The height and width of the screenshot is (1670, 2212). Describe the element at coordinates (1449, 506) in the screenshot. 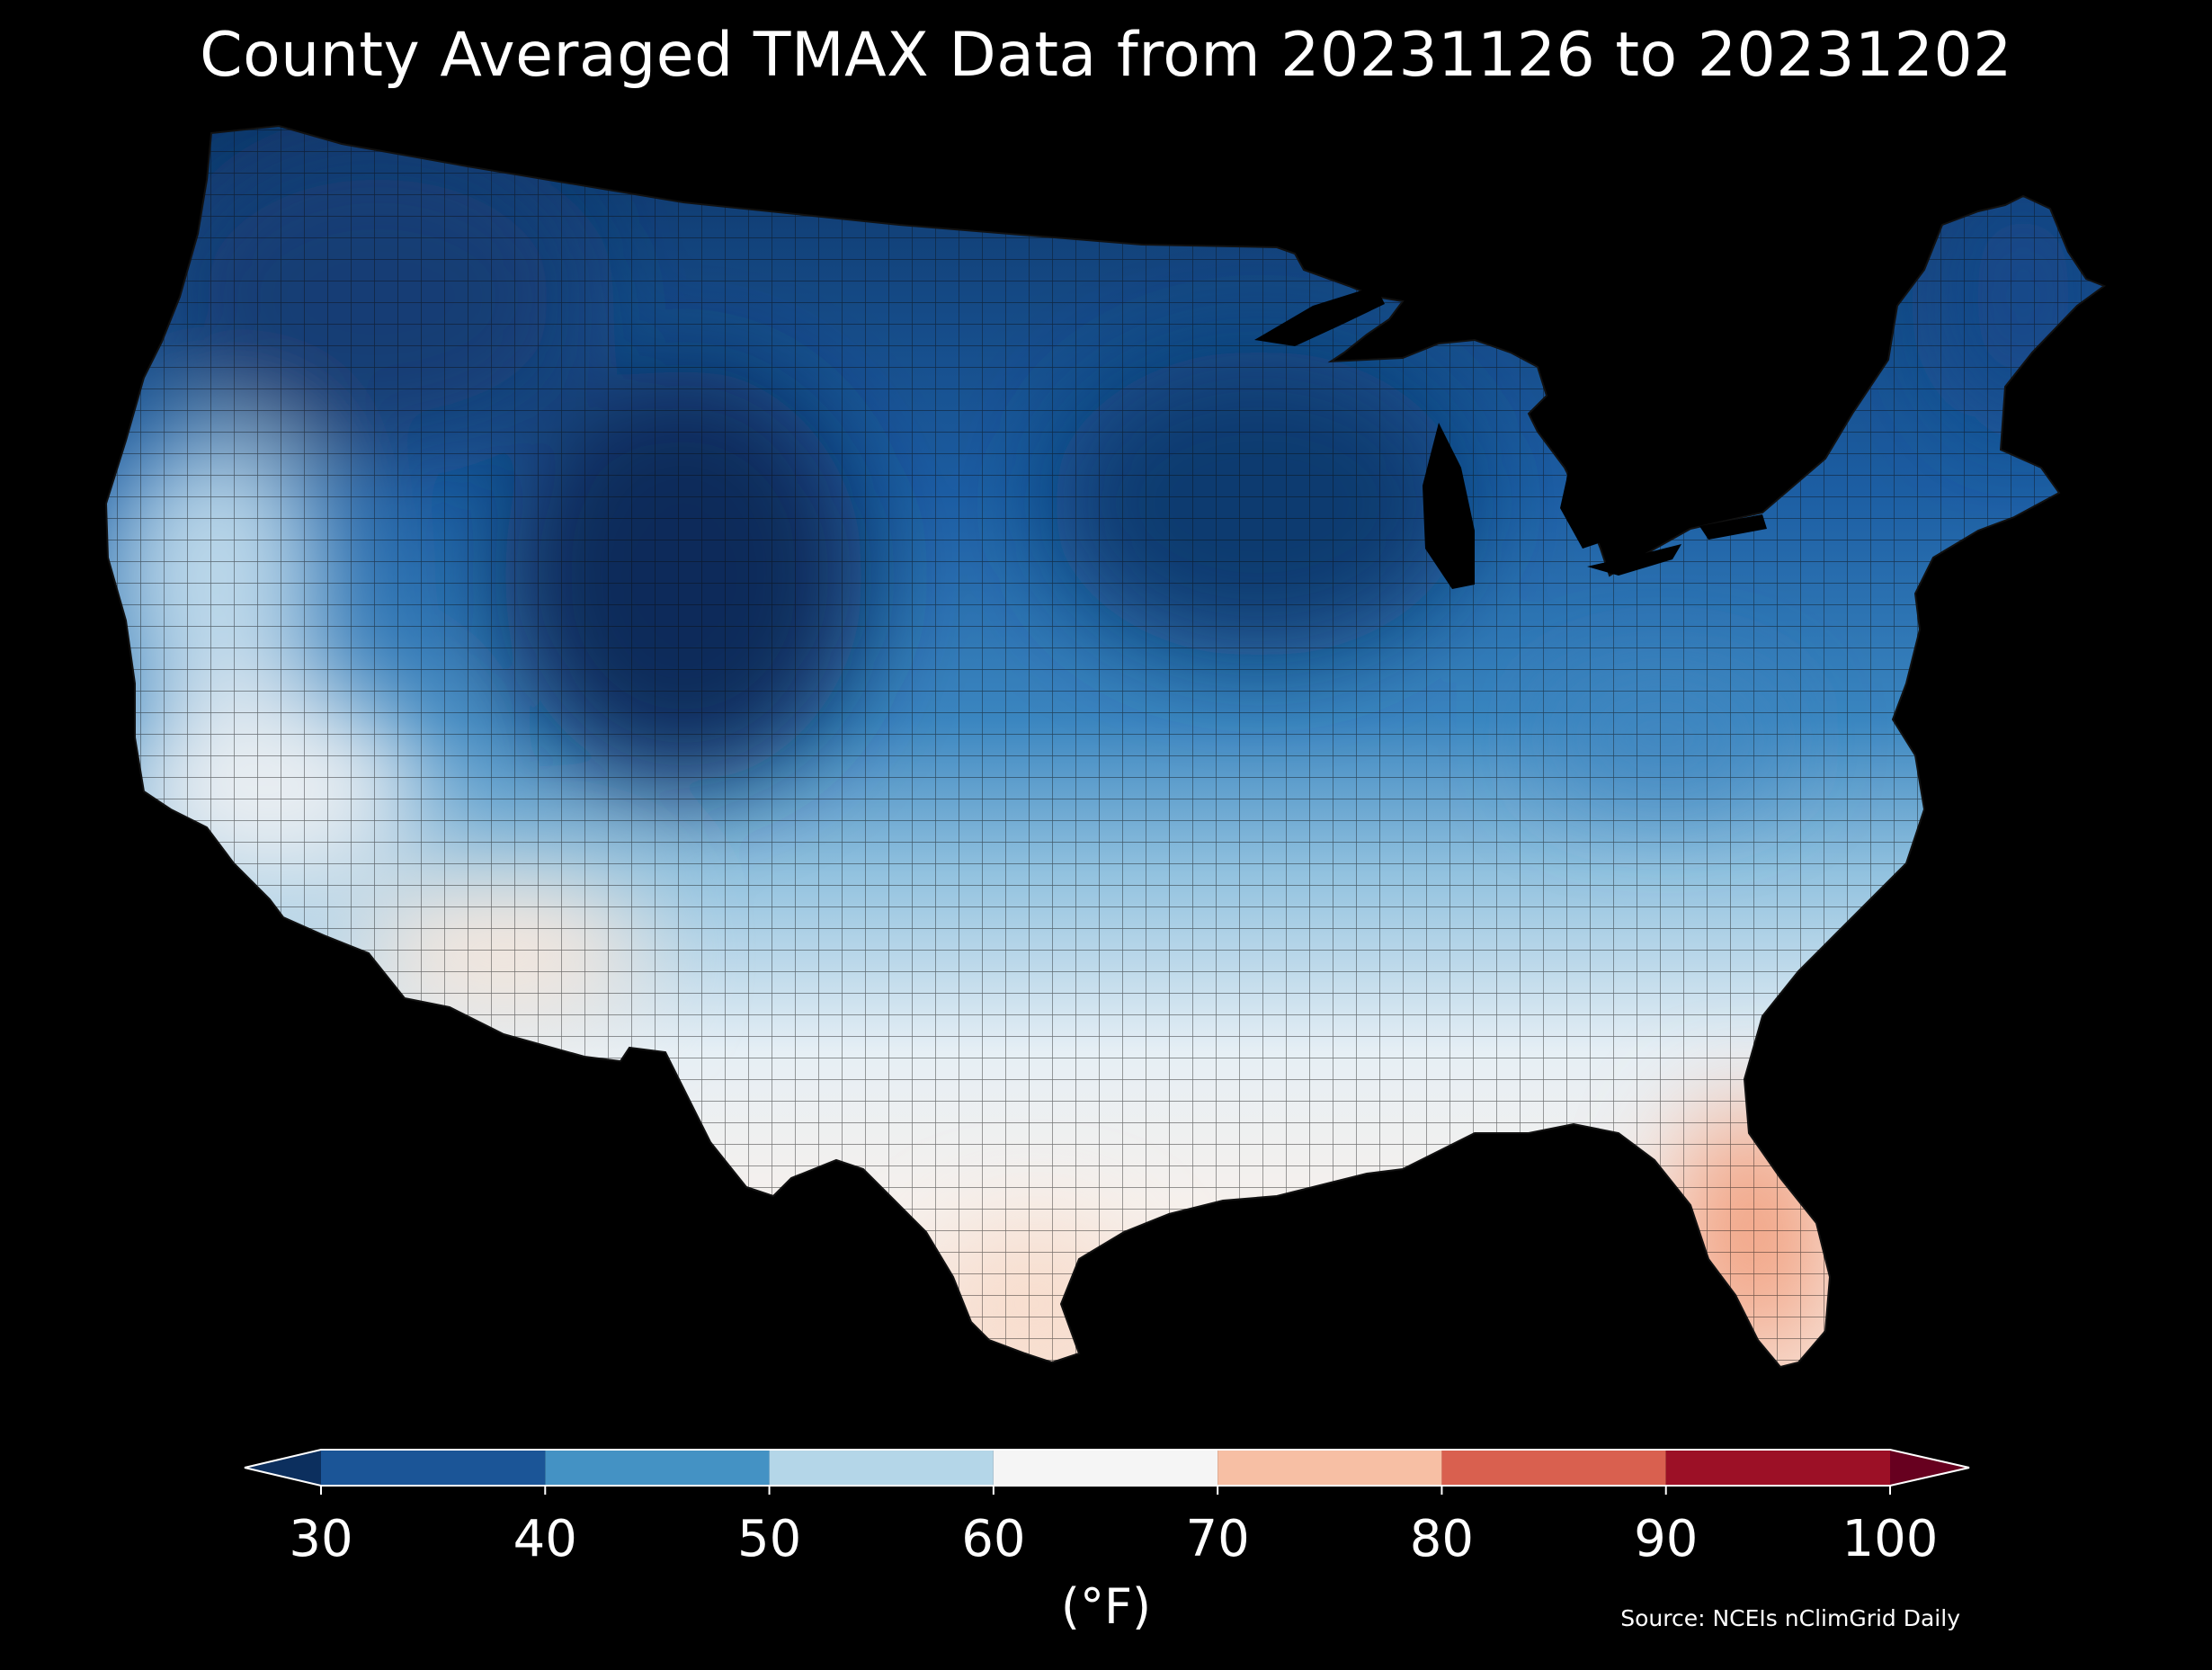

I see `lake-michigan` at that location.